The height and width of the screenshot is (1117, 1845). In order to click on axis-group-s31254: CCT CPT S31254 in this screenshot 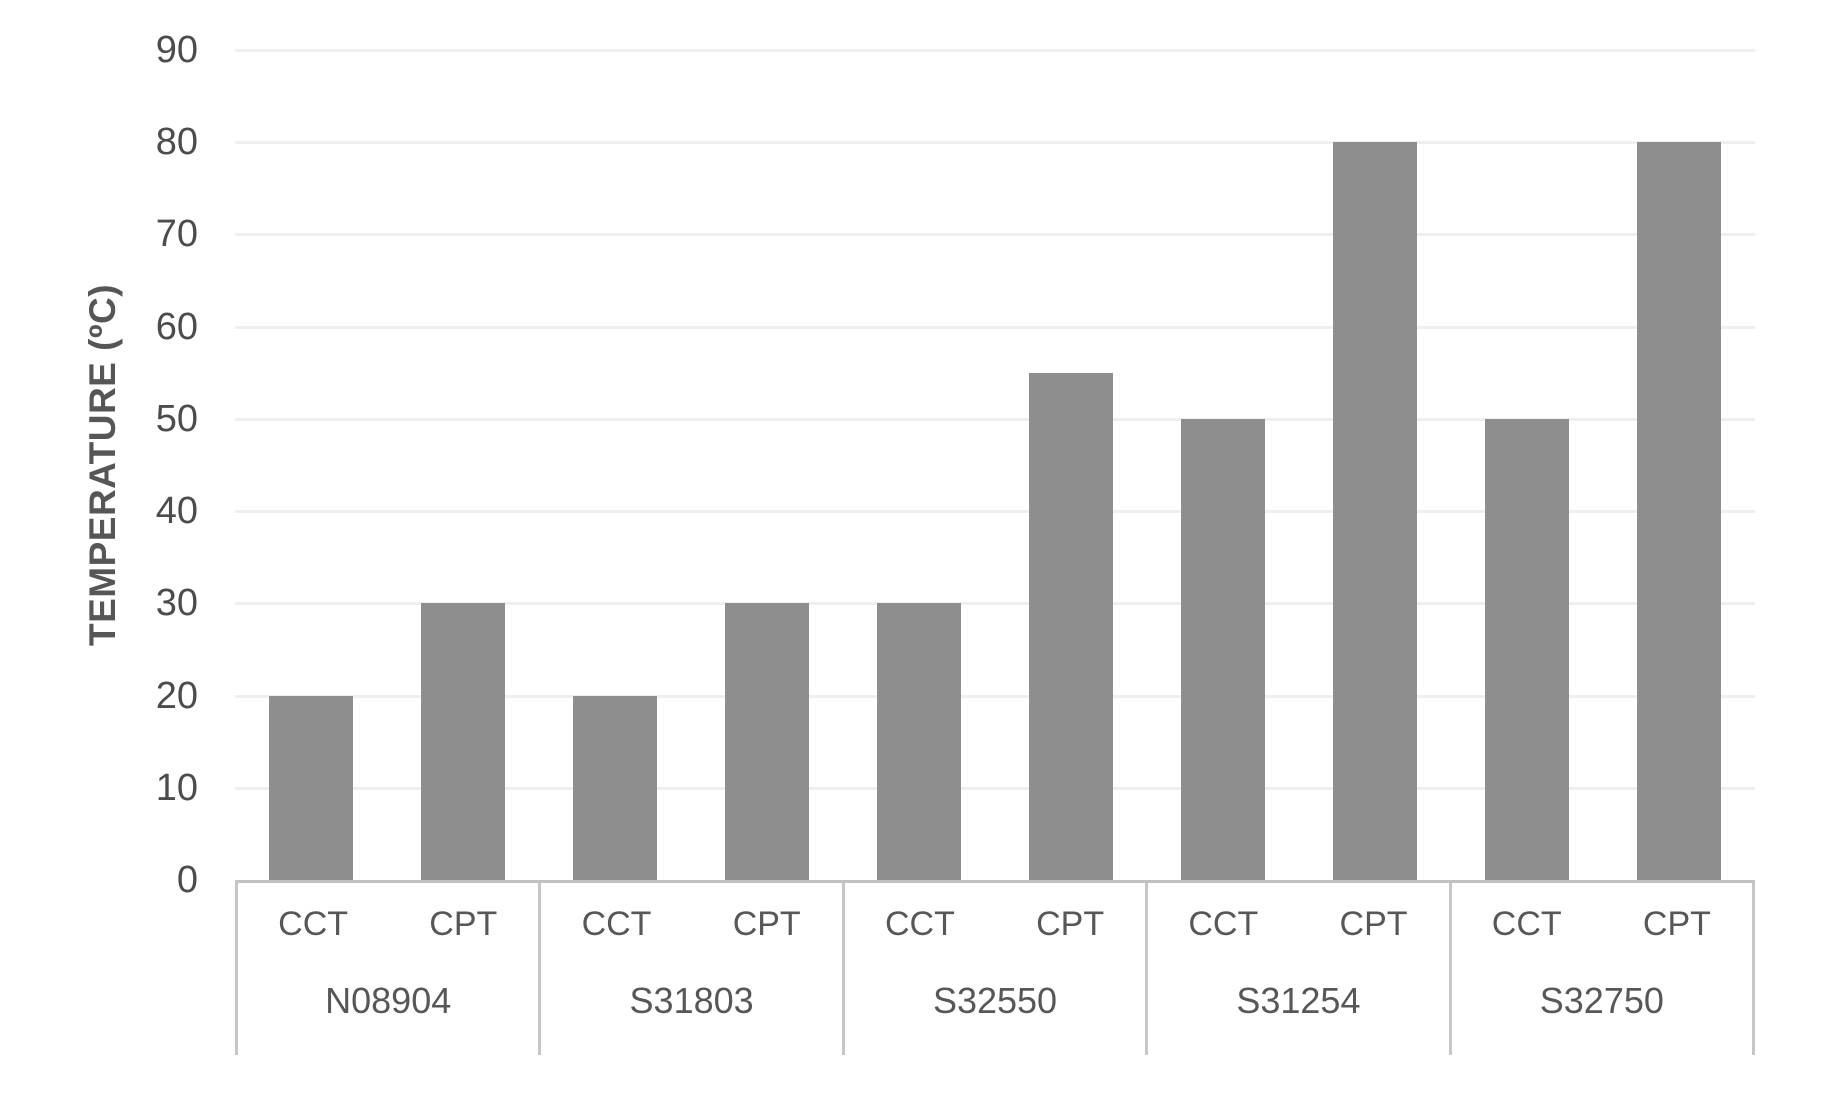, I will do `click(1296, 969)`.